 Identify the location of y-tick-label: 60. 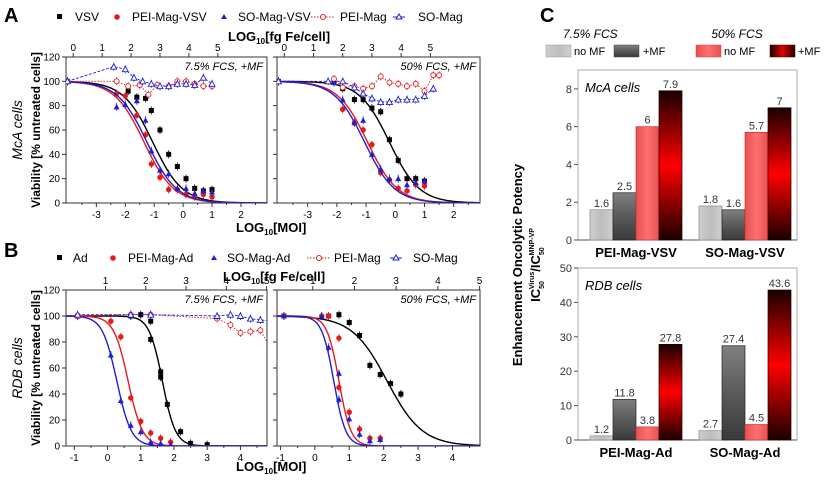
(55, 369).